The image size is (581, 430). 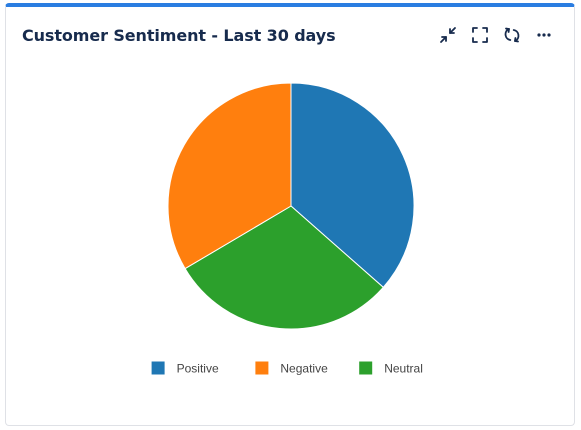 I want to click on refresh-icon, so click(x=512, y=35).